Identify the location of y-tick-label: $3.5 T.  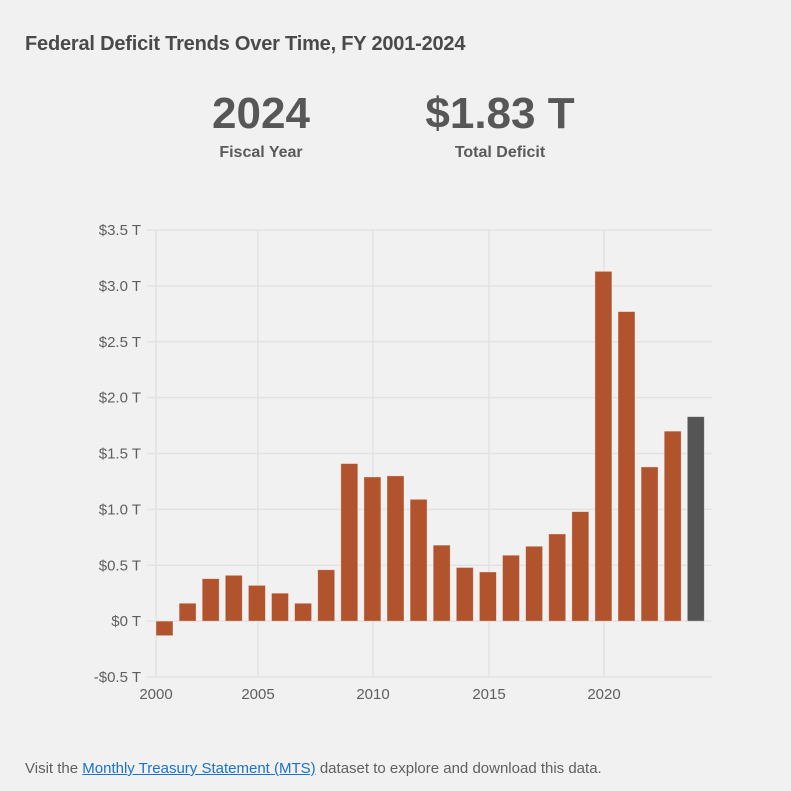
(120, 230).